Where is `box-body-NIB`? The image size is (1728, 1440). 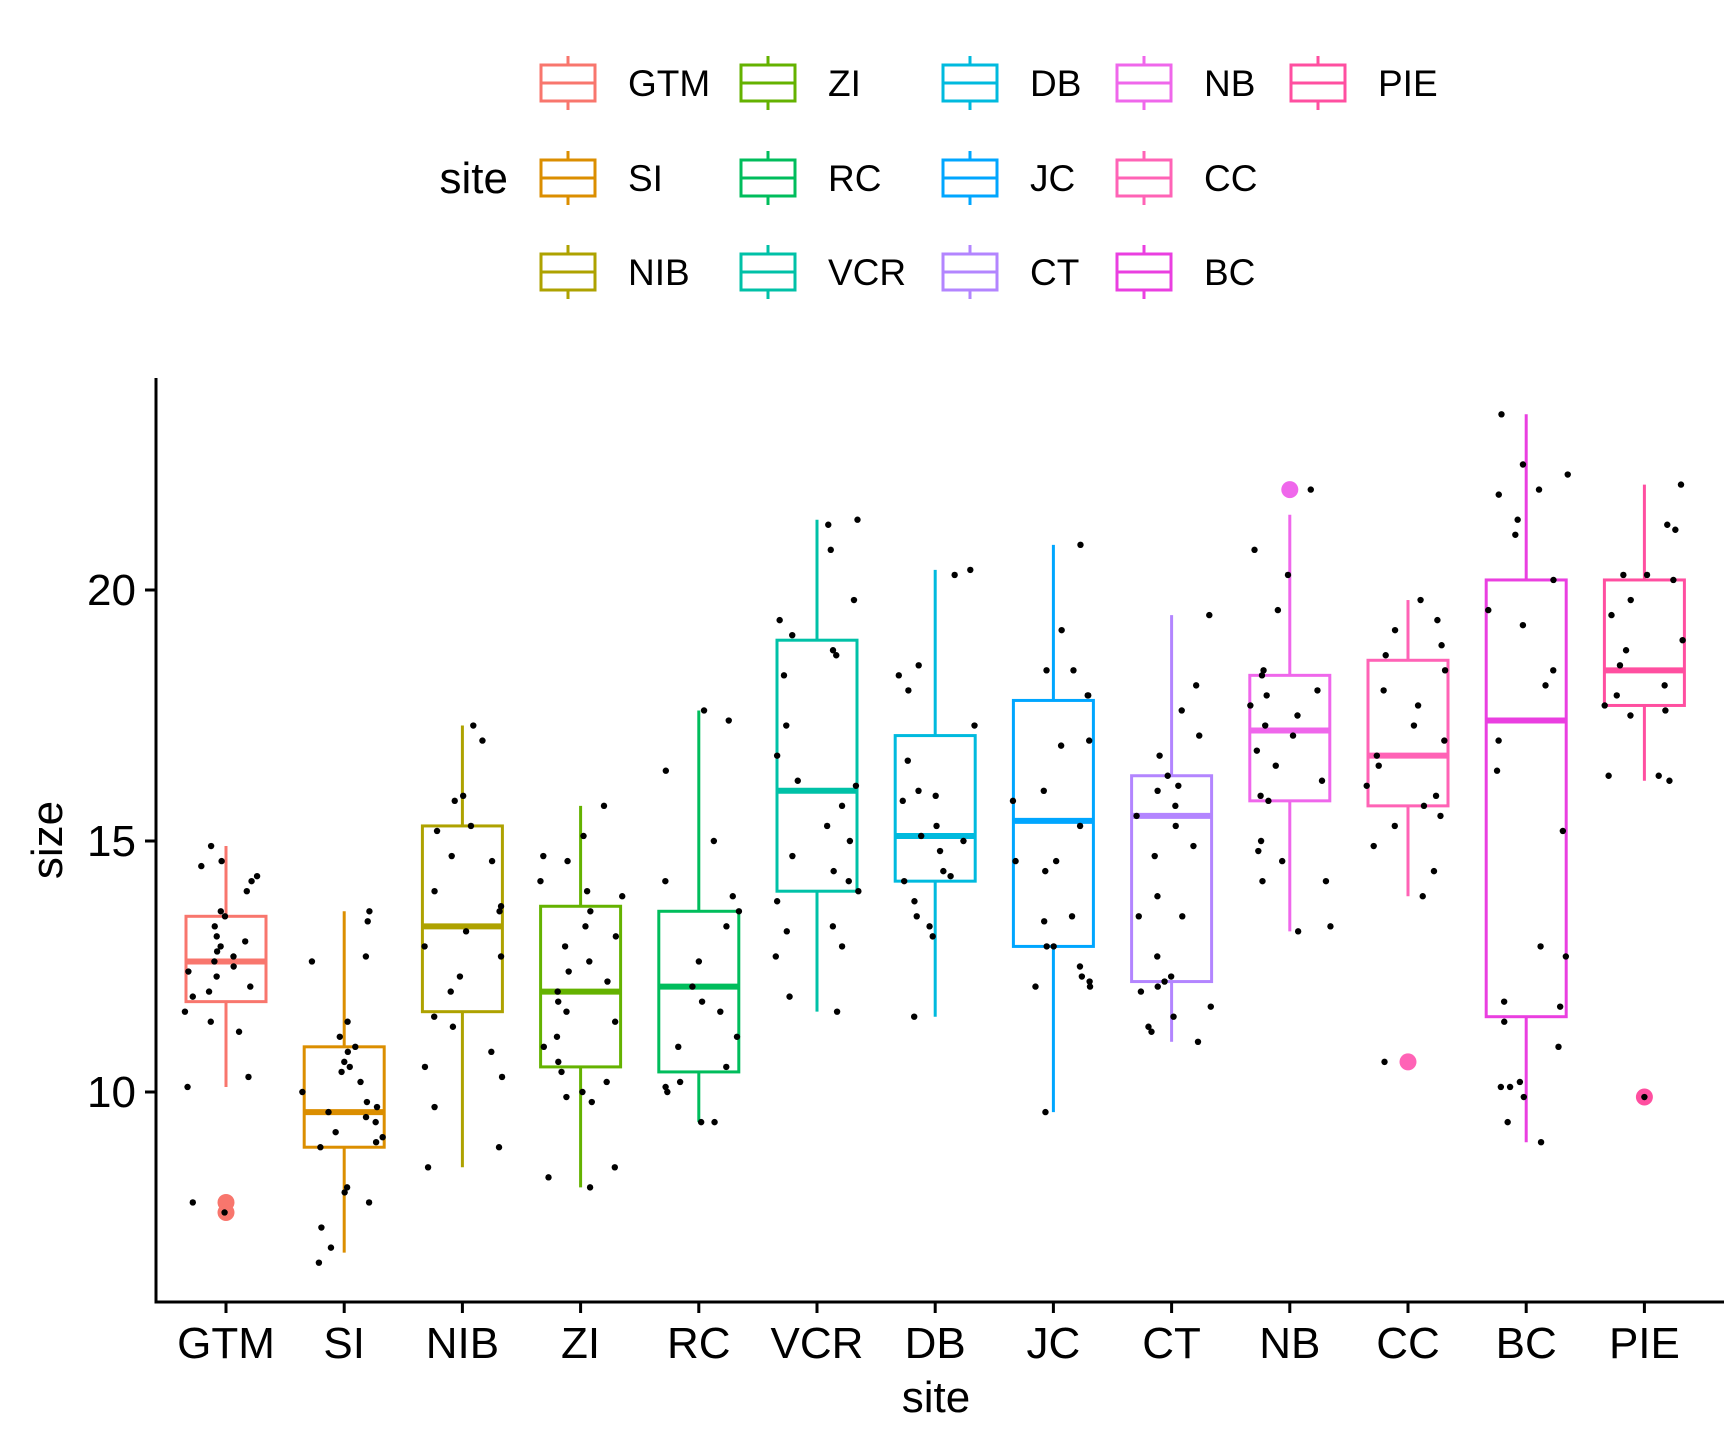 box-body-NIB is located at coordinates (462, 919).